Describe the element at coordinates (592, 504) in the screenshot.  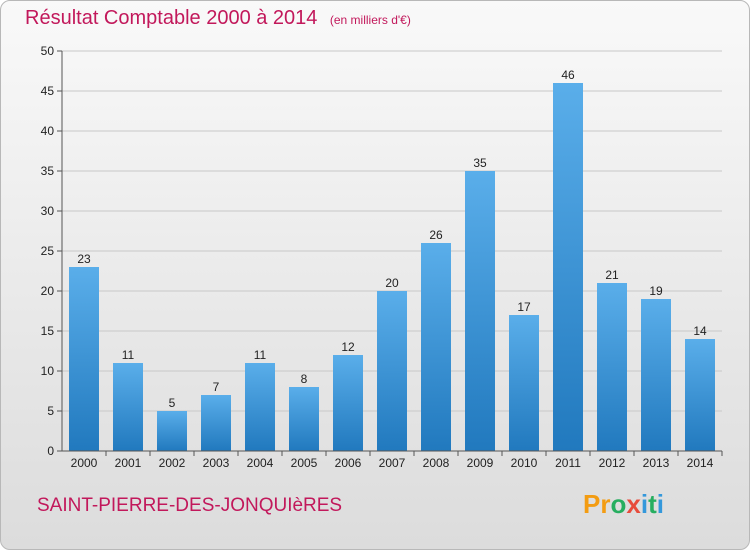
I see `logo-letter: P` at that location.